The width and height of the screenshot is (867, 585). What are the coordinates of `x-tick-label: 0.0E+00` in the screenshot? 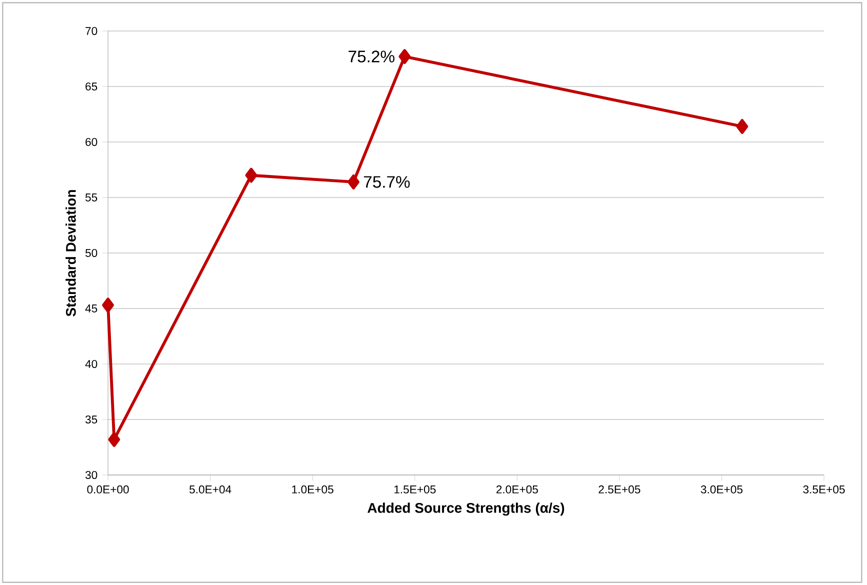 It's located at (108, 489).